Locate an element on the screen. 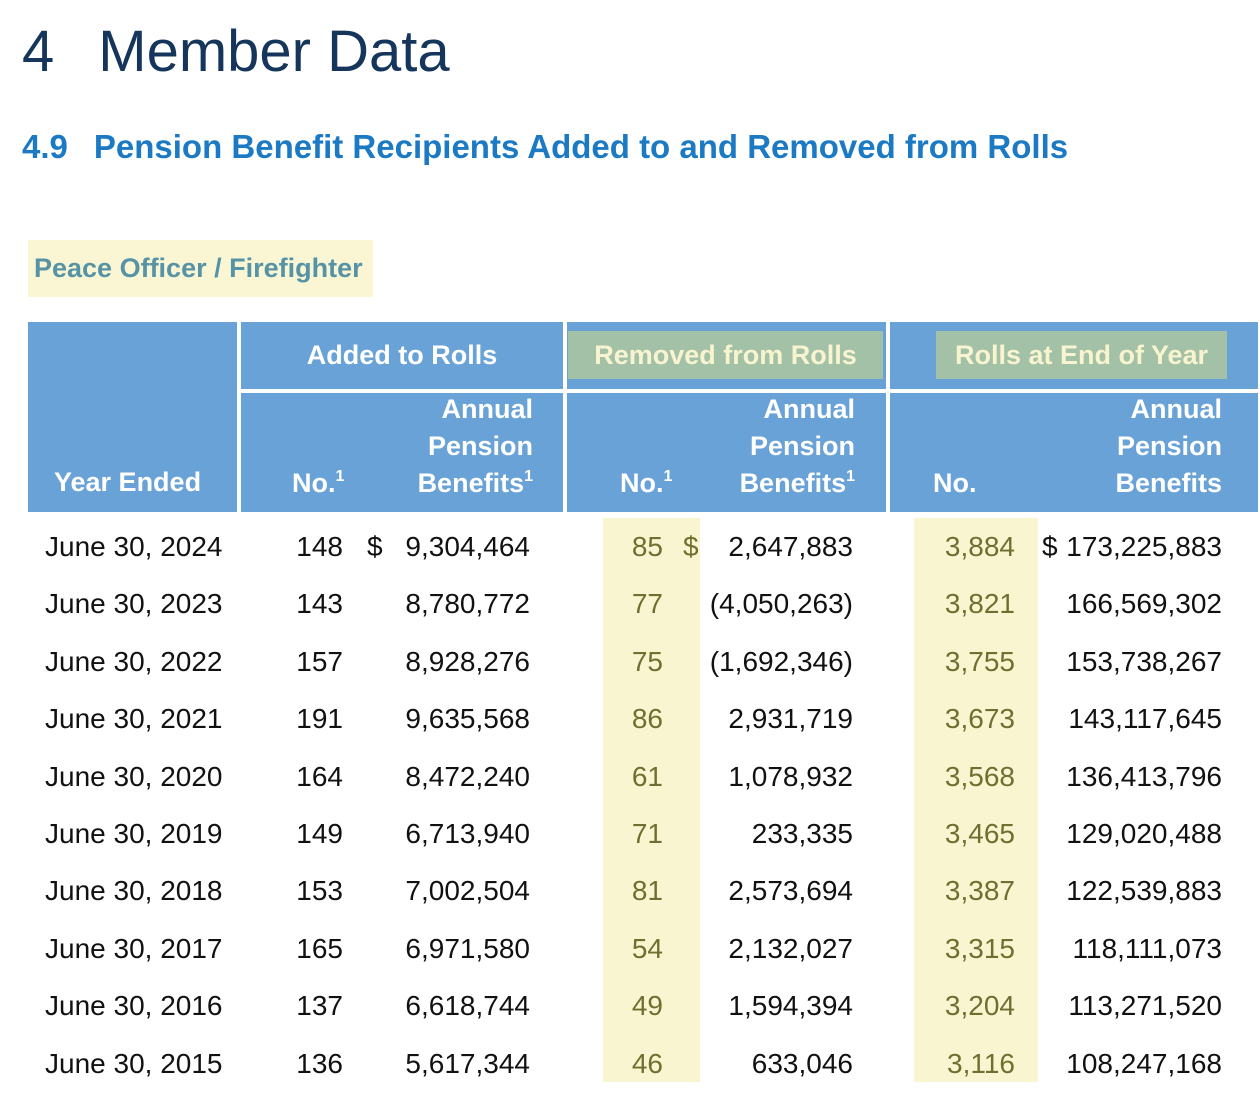  subheader-added-benefits: Annual Pension Benefits1 is located at coordinates (475, 446).